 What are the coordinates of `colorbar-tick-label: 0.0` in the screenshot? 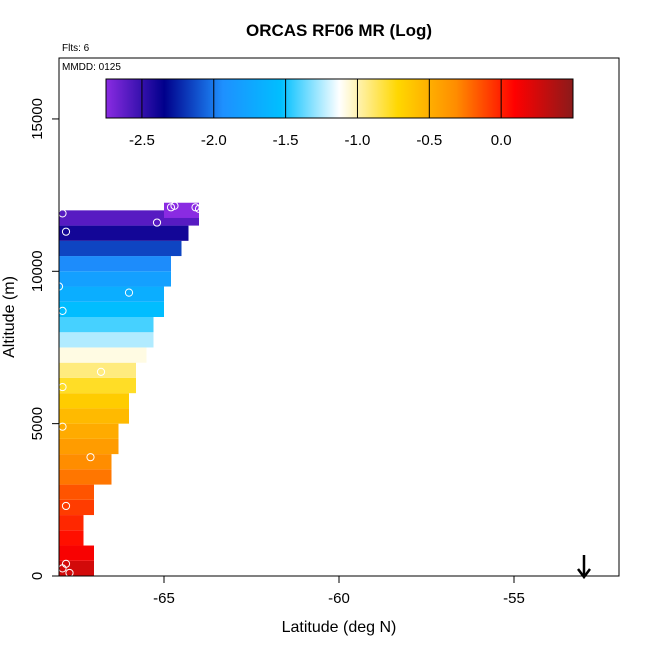 It's located at (501, 140).